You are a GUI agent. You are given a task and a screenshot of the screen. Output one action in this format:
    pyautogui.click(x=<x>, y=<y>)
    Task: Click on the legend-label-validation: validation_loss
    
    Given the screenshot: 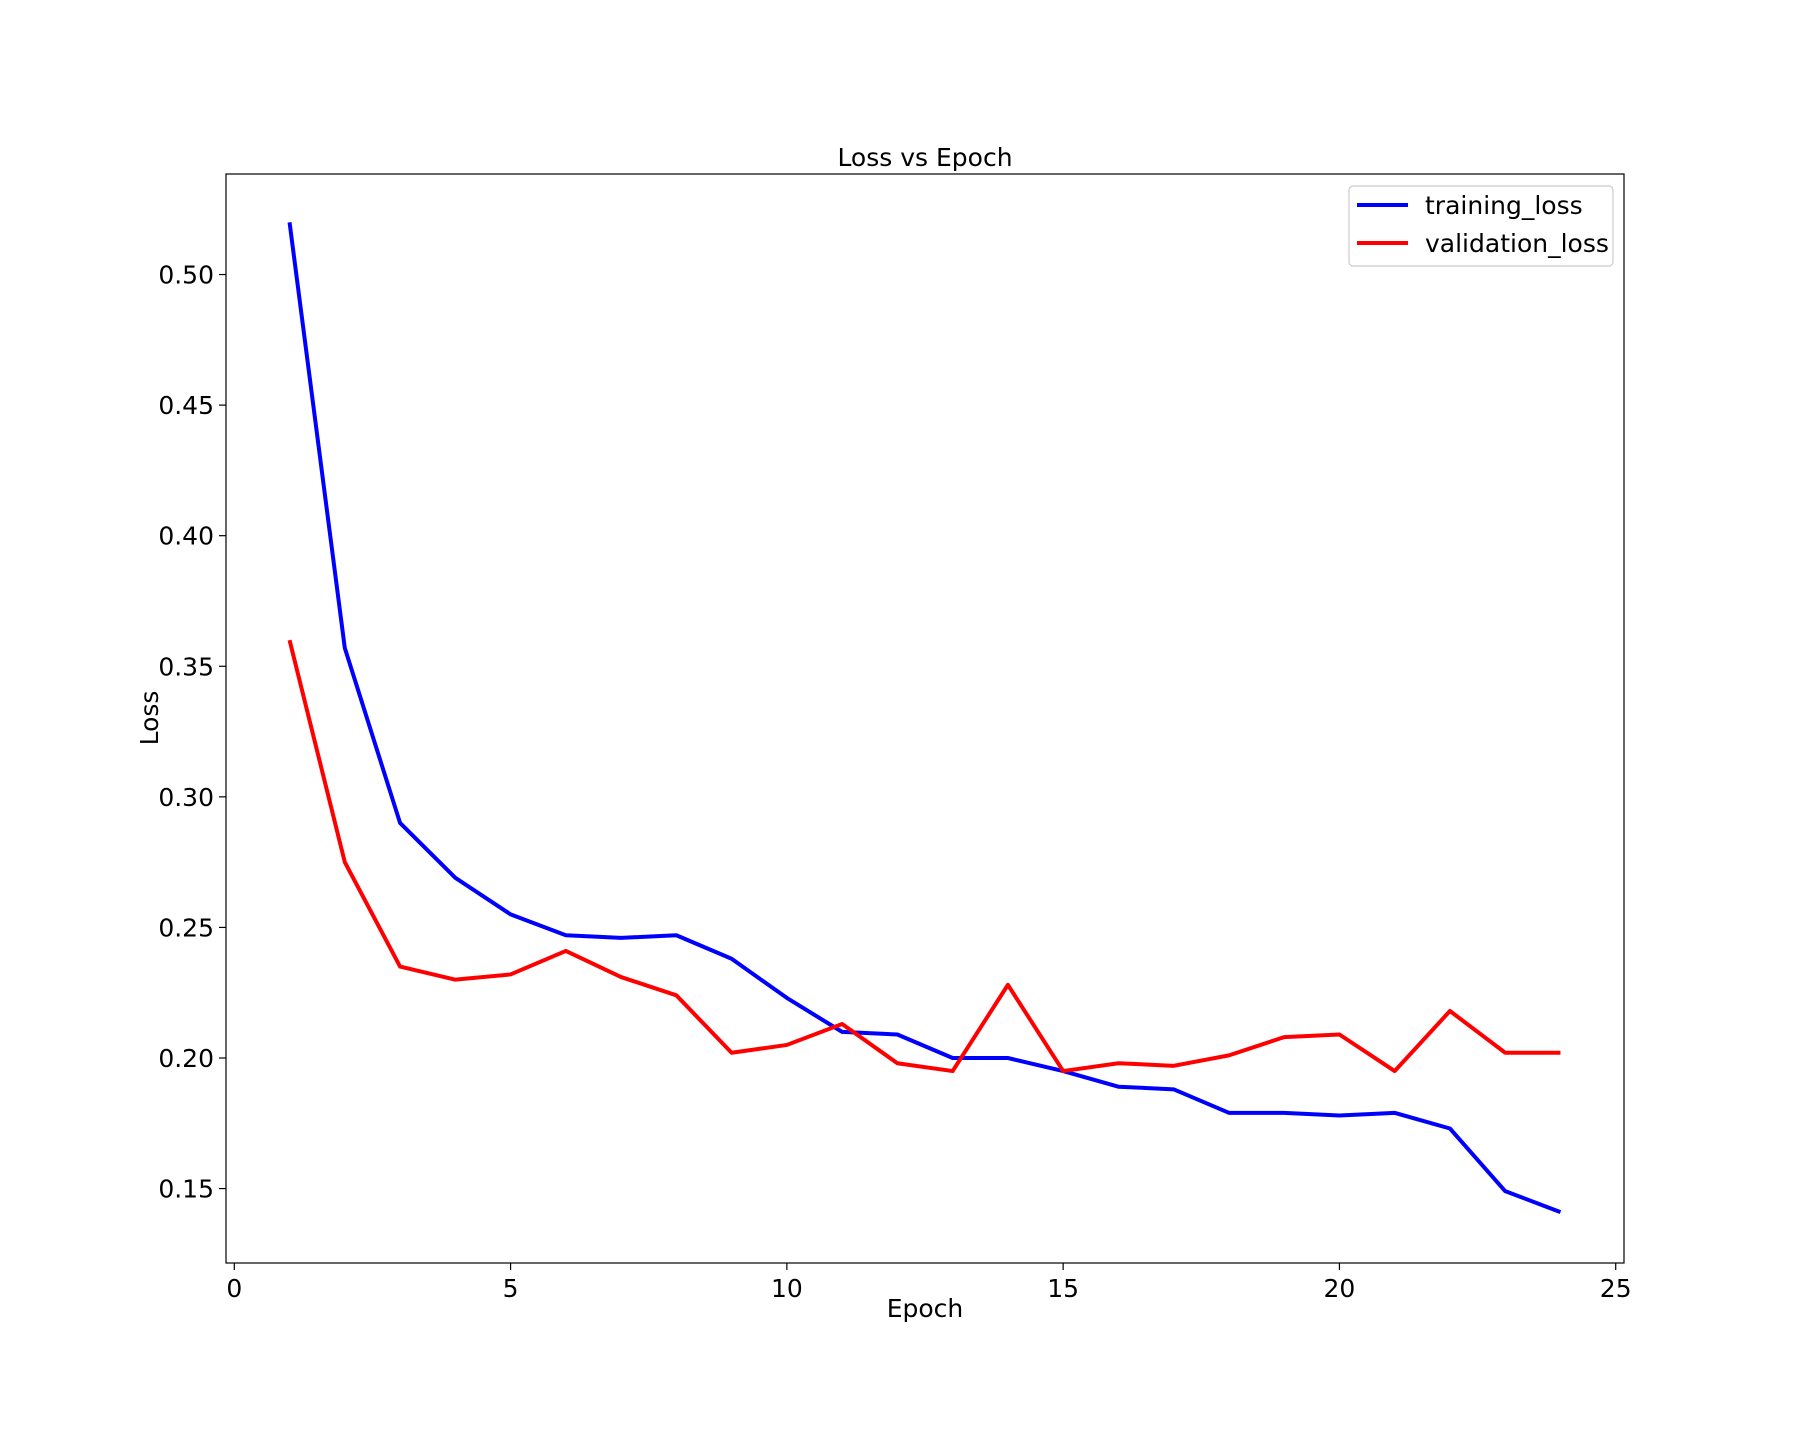 What is the action you would take?
    pyautogui.click(x=1517, y=243)
    